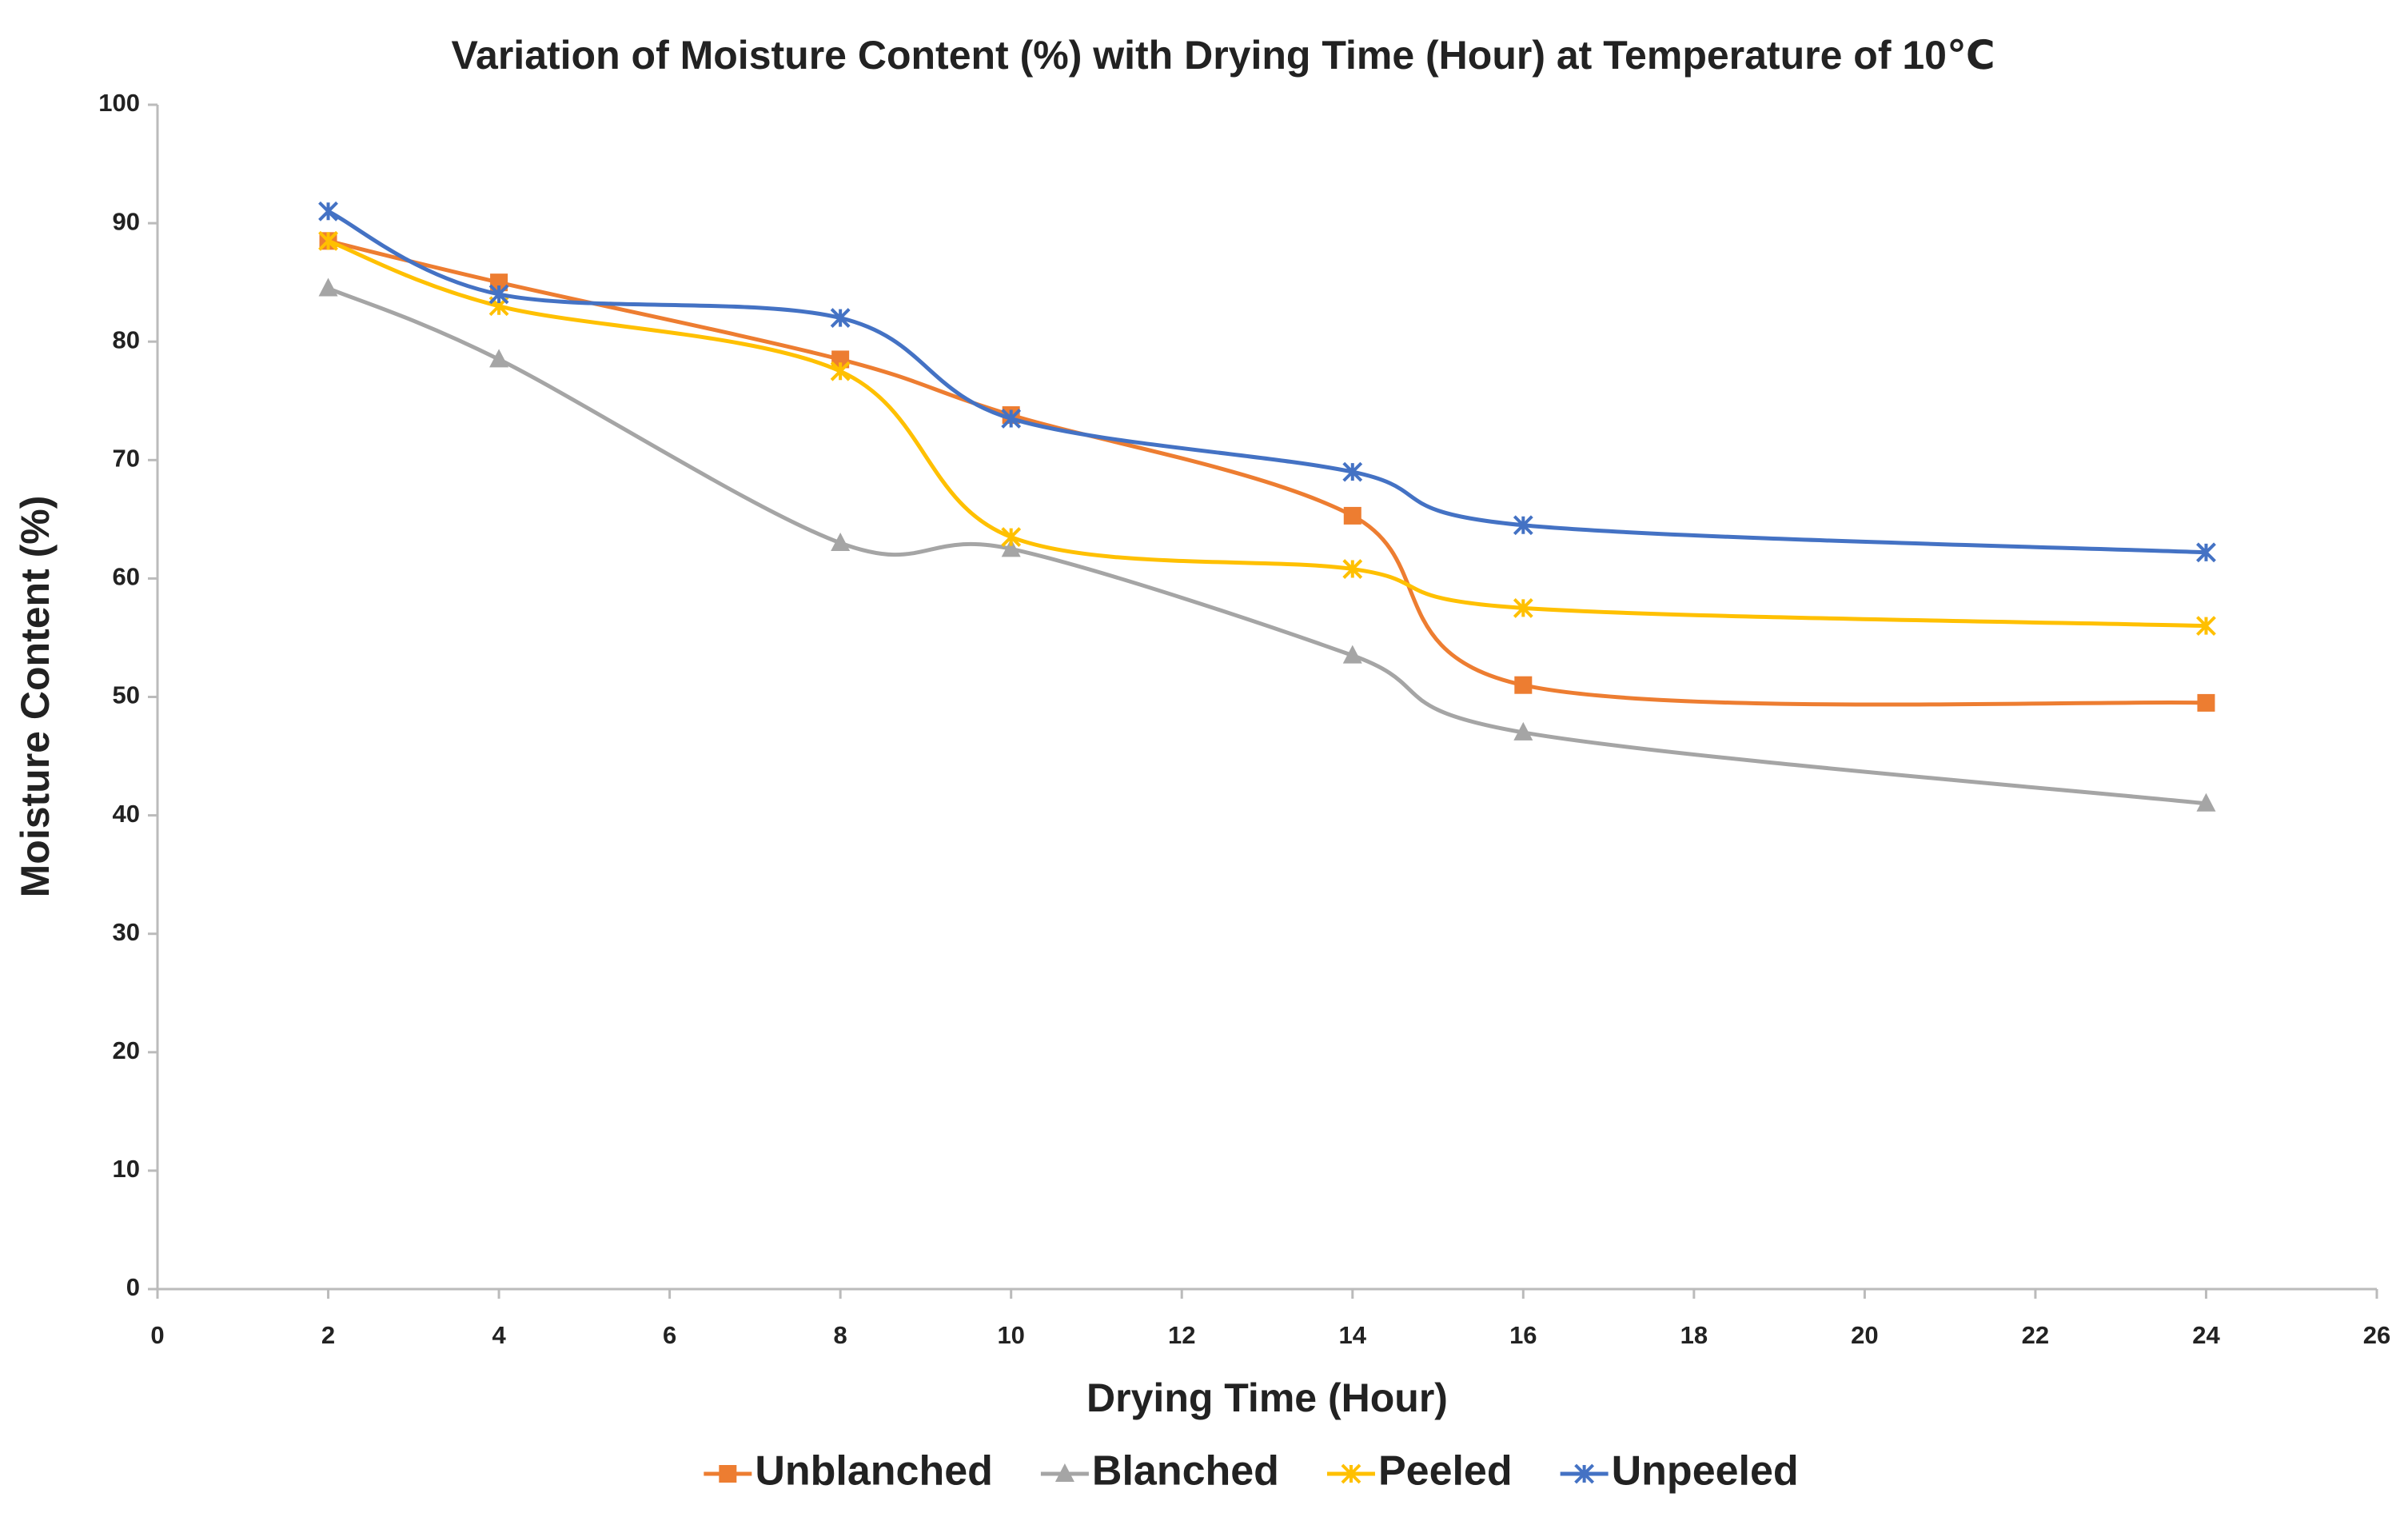  I want to click on y-tick-label: 0, so click(133, 1287).